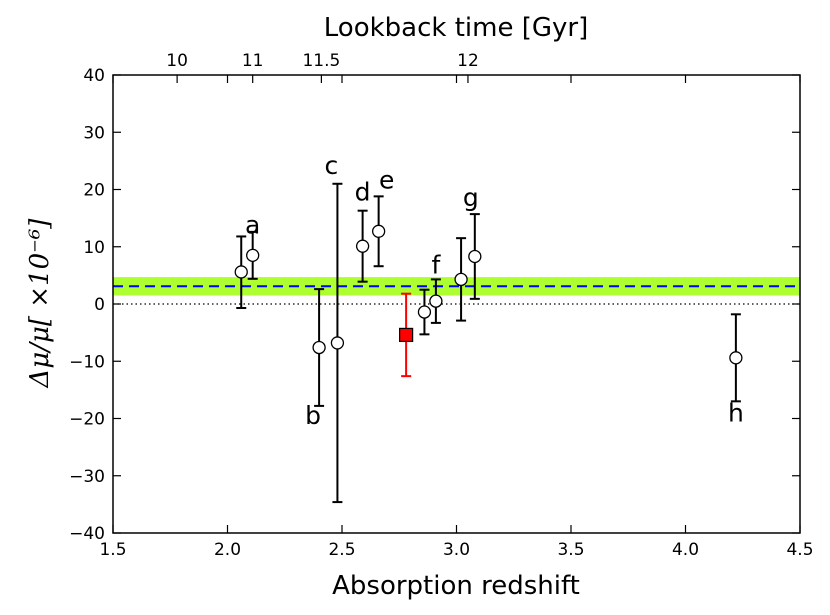  What do you see at coordinates (436, 301) in the screenshot?
I see `point-7-marker` at bounding box center [436, 301].